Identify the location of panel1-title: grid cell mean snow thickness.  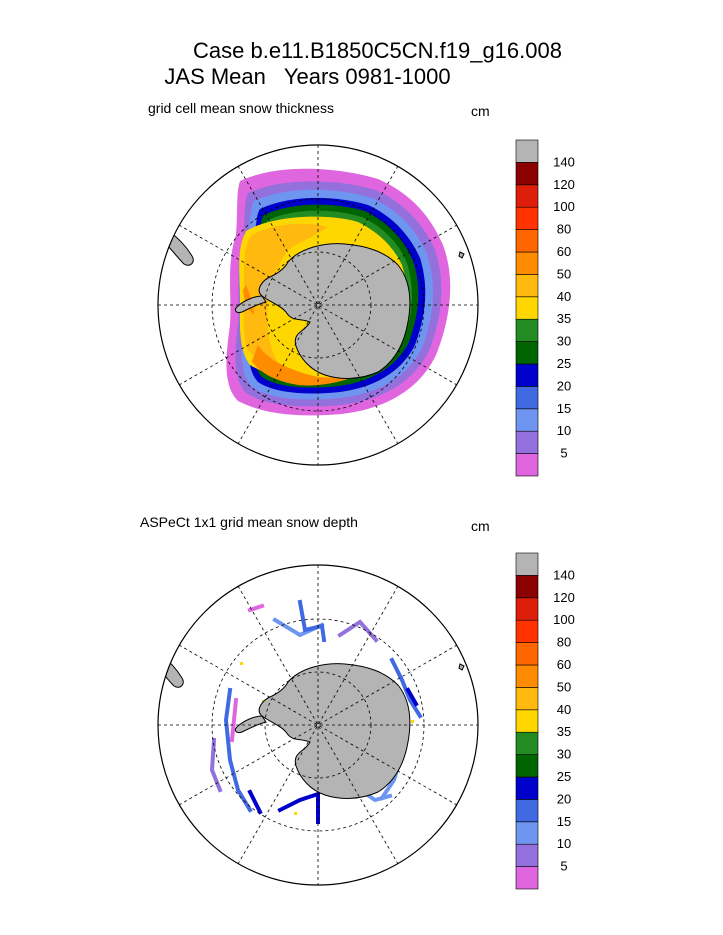
(241, 108).